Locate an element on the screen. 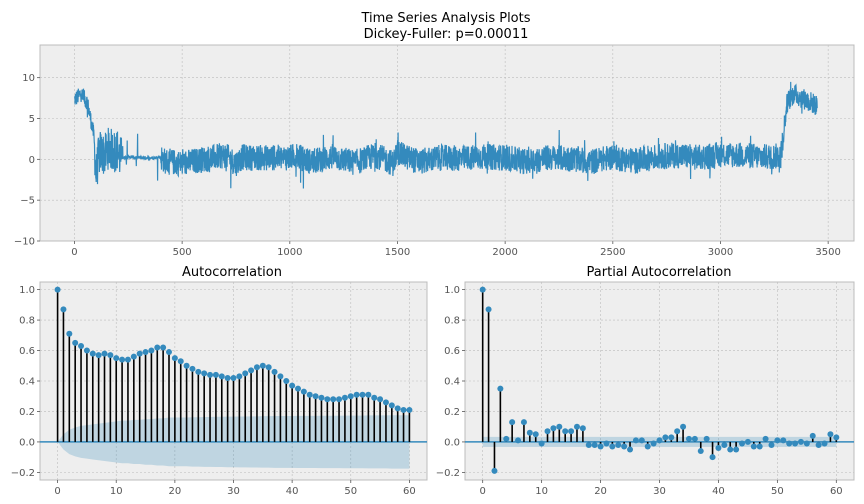  pacf-xtick-label: 30 is located at coordinates (659, 491).